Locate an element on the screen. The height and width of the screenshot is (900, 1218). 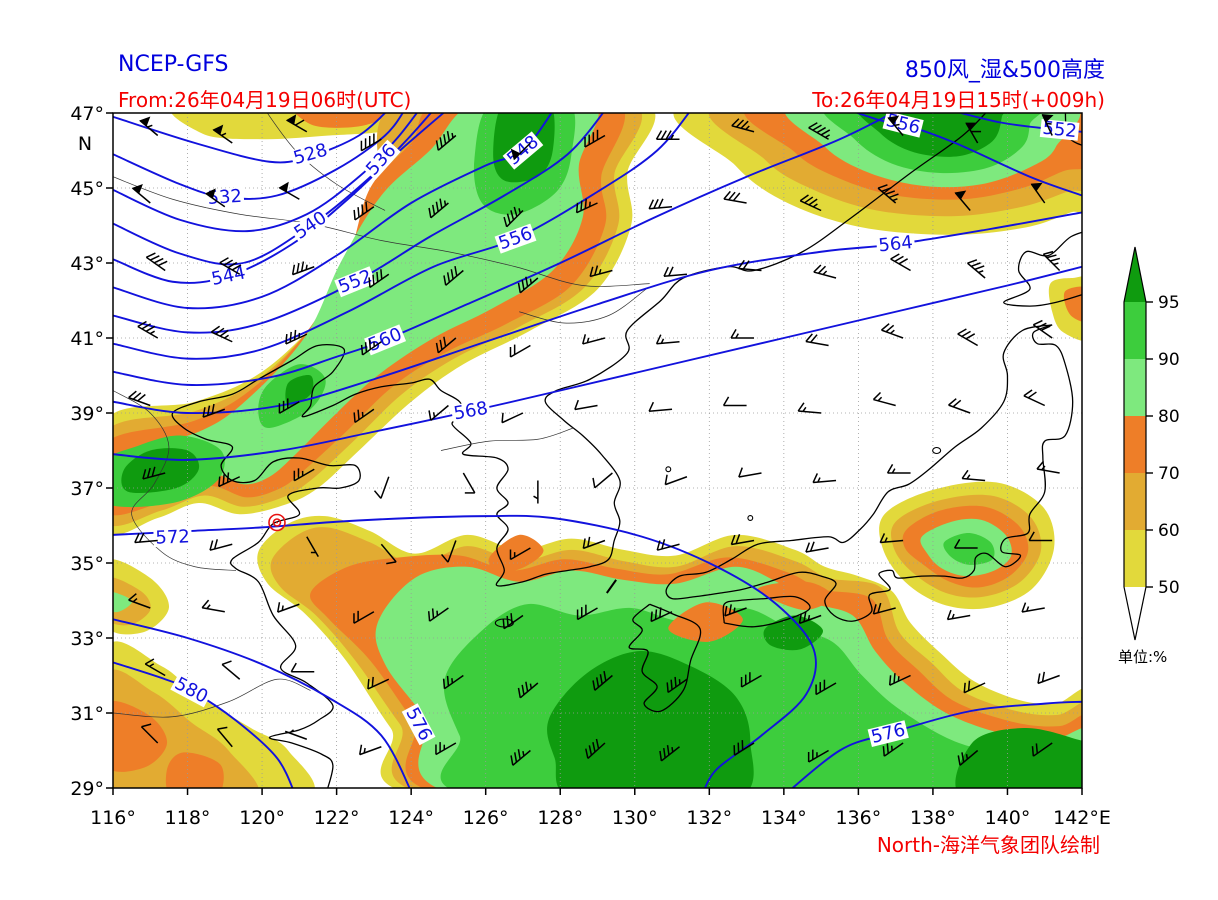
y-axis-tick-label: 37° is located at coordinates (87, 489).